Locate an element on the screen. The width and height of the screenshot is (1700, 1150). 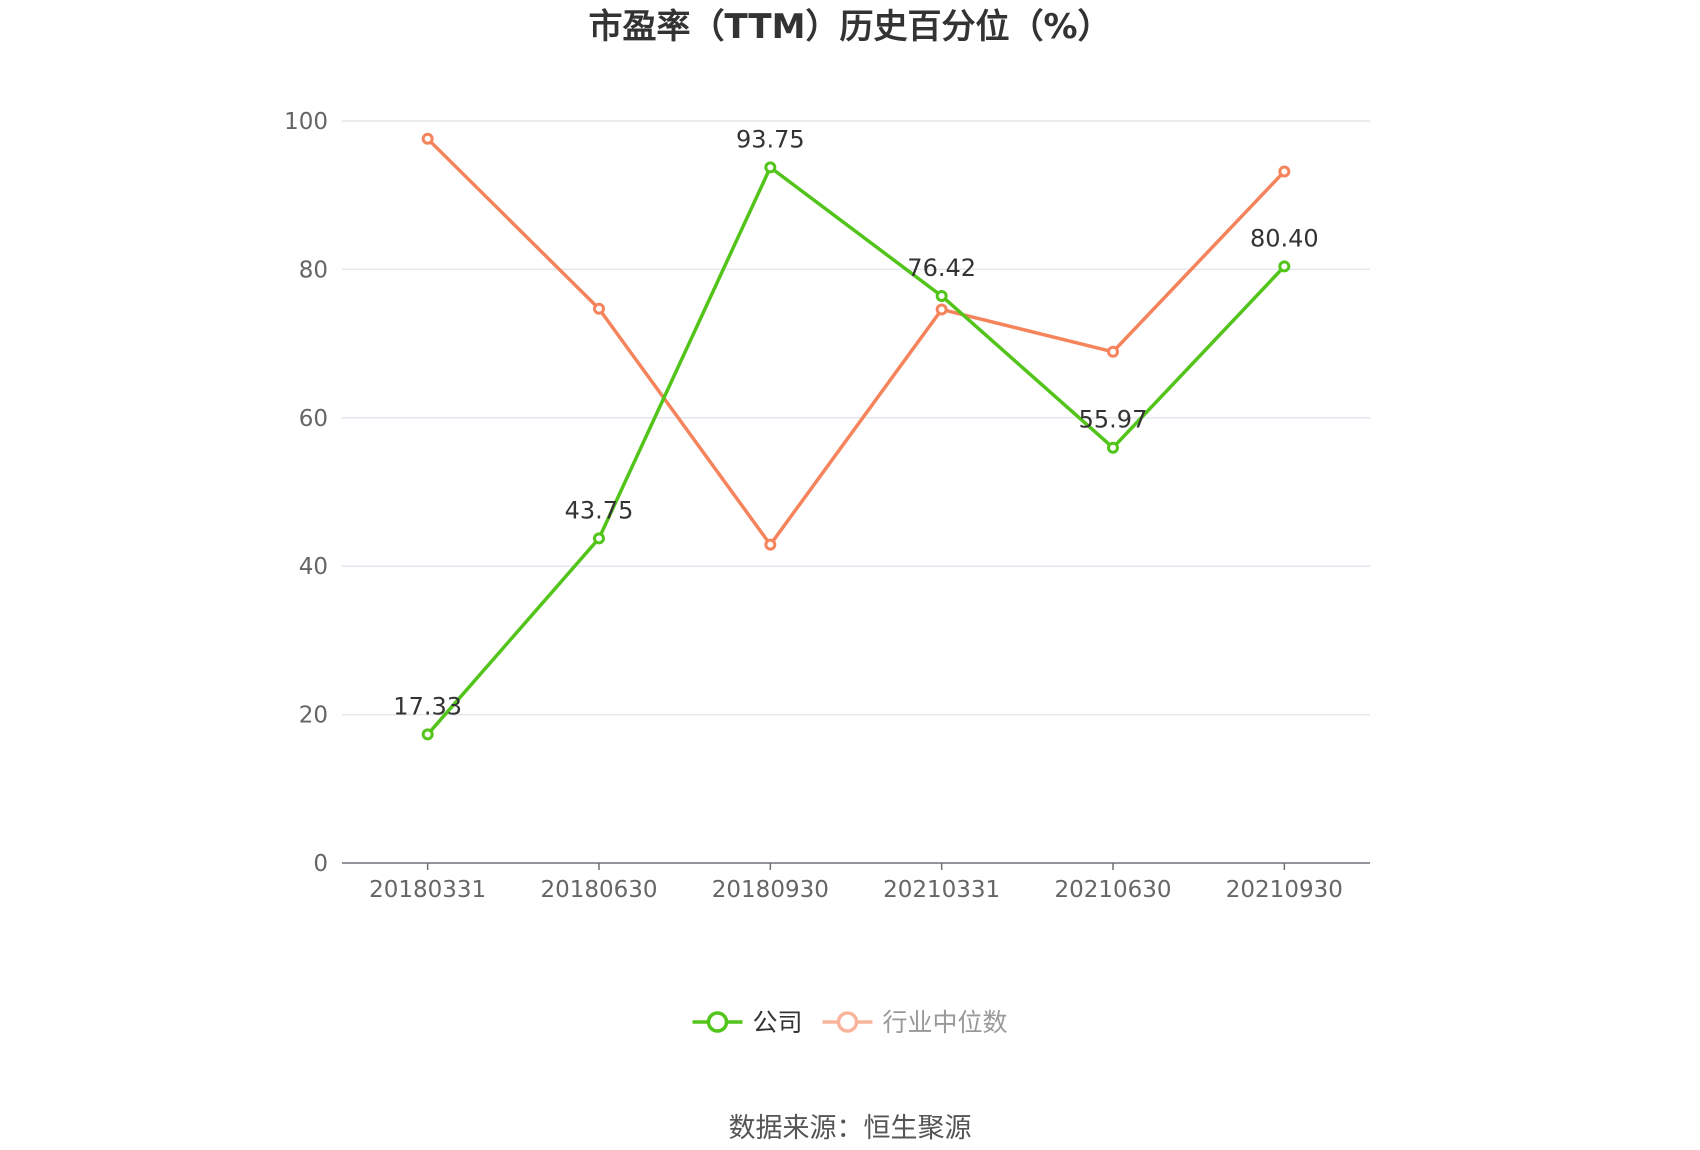
legend-label-1: 行业中位数 is located at coordinates (945, 1022).